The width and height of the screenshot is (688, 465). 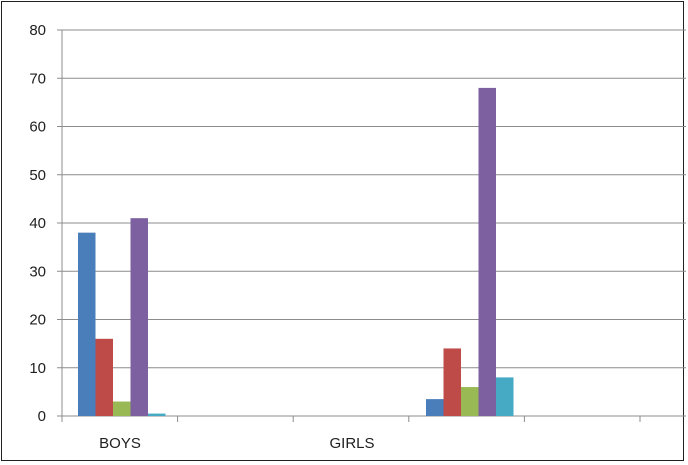 What do you see at coordinates (236, 443) in the screenshot?
I see `x-axis-labels: BOYS GIRLS` at bounding box center [236, 443].